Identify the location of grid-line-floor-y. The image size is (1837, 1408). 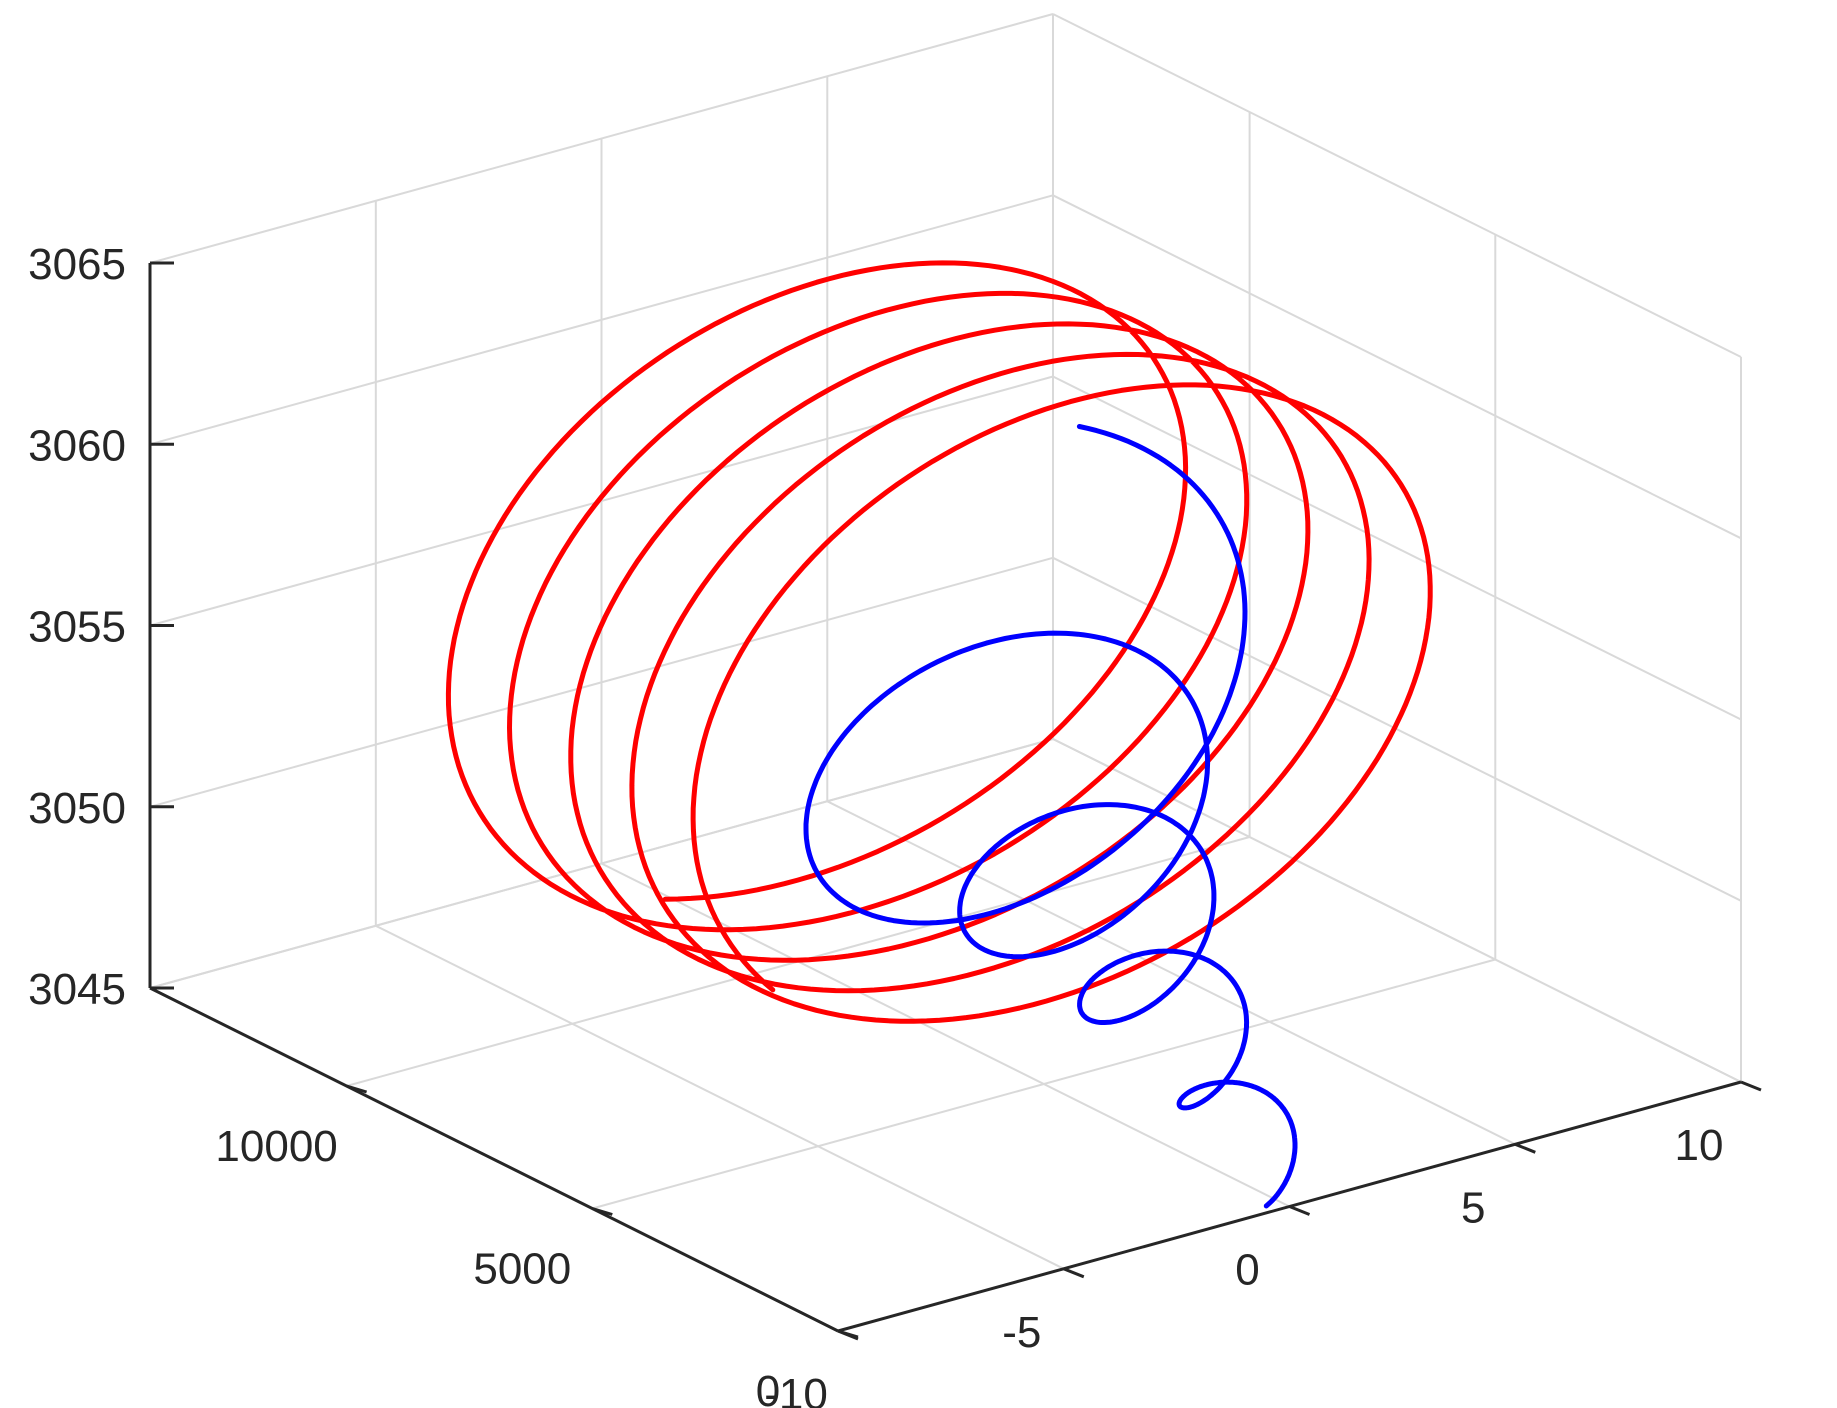
(1044, 1084).